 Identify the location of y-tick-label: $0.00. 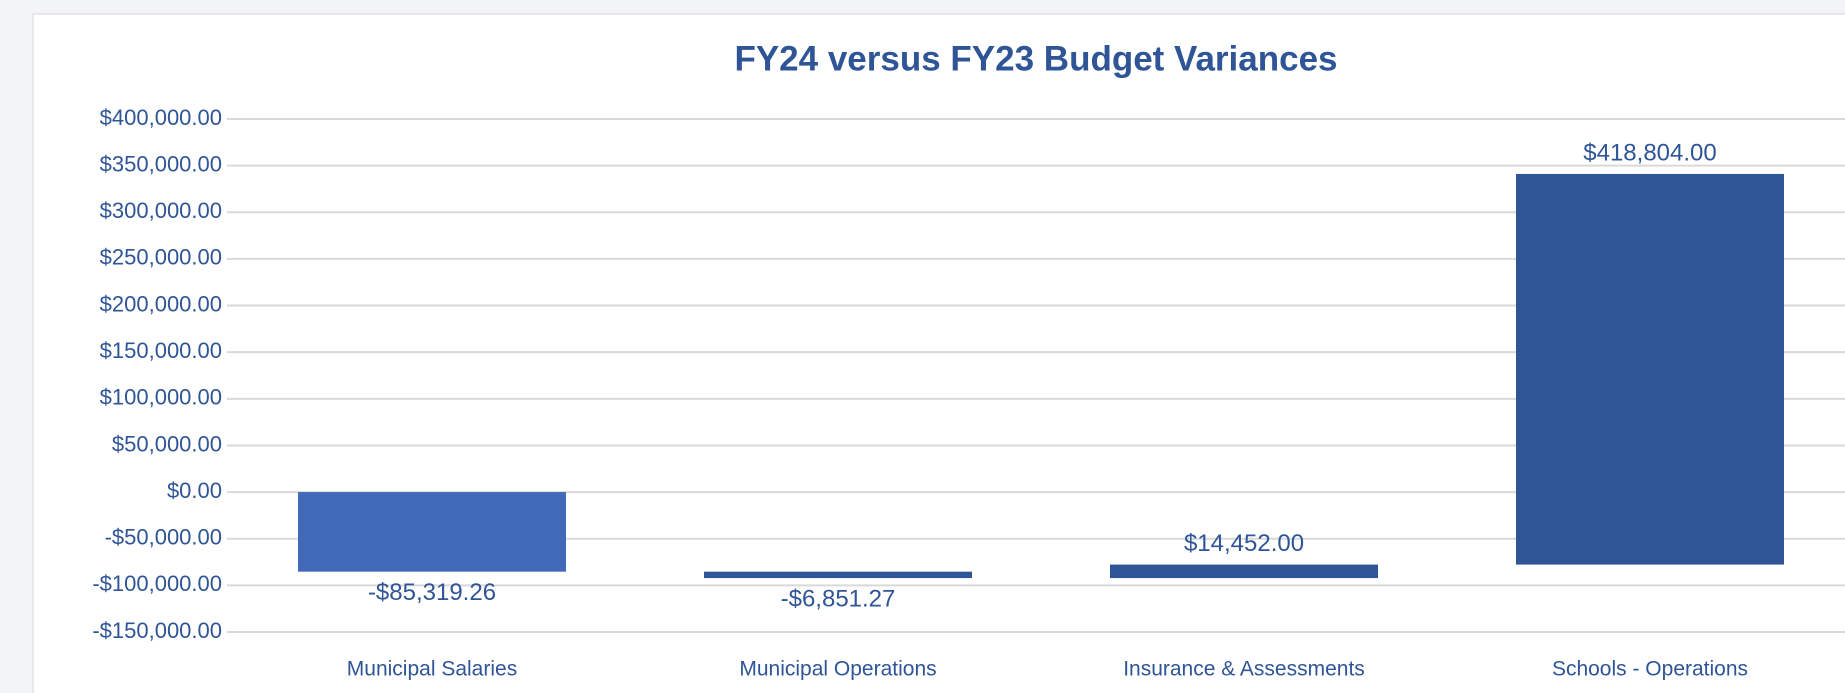
(194, 490).